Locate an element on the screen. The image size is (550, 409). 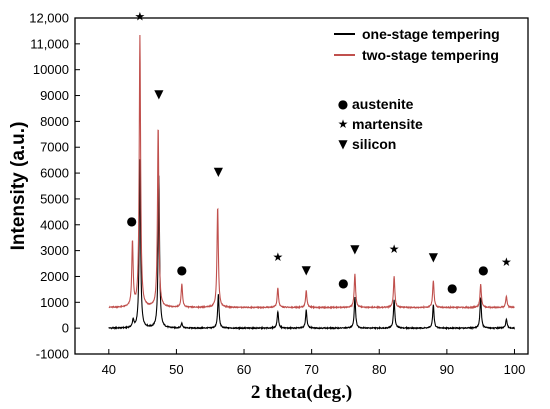
phase-legend-label: silicon is located at coordinates (374, 144).